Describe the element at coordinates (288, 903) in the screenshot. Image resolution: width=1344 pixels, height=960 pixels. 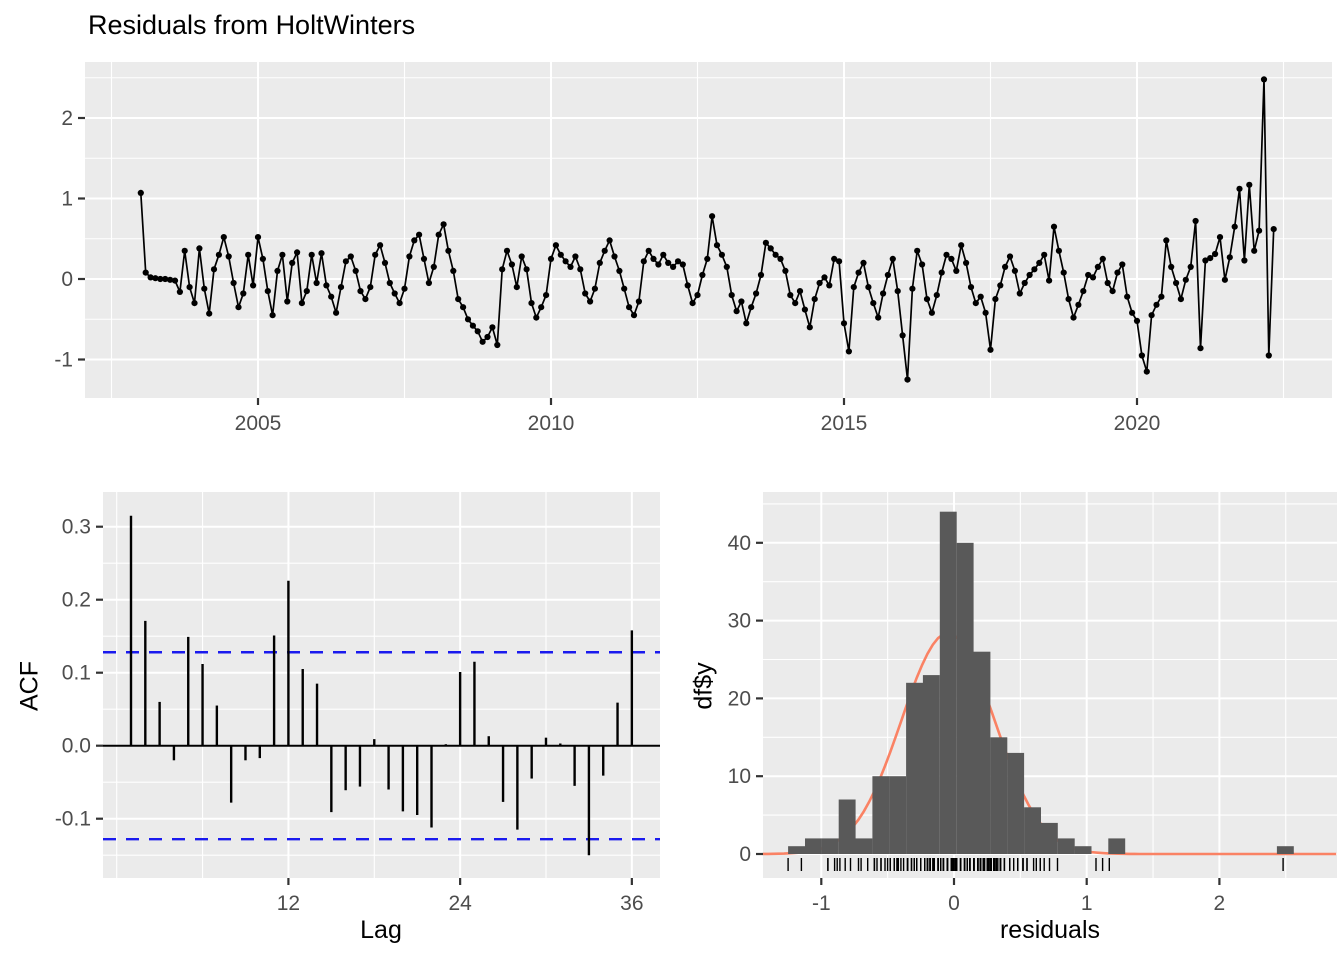
I see `x-tick-label: 12` at that location.